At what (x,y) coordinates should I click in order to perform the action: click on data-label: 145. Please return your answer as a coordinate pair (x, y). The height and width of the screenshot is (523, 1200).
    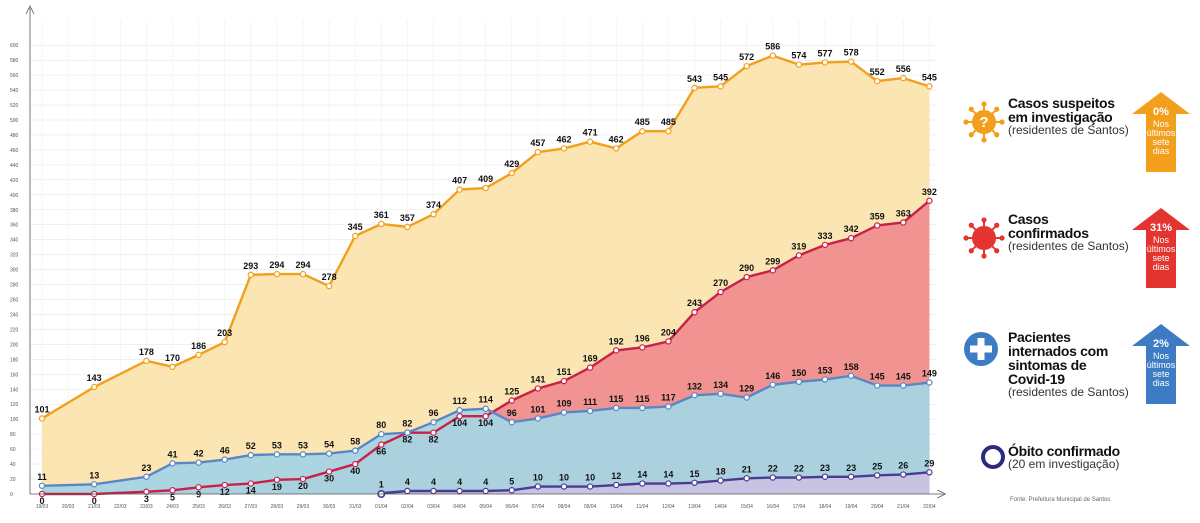
    Looking at the image, I should click on (877, 377).